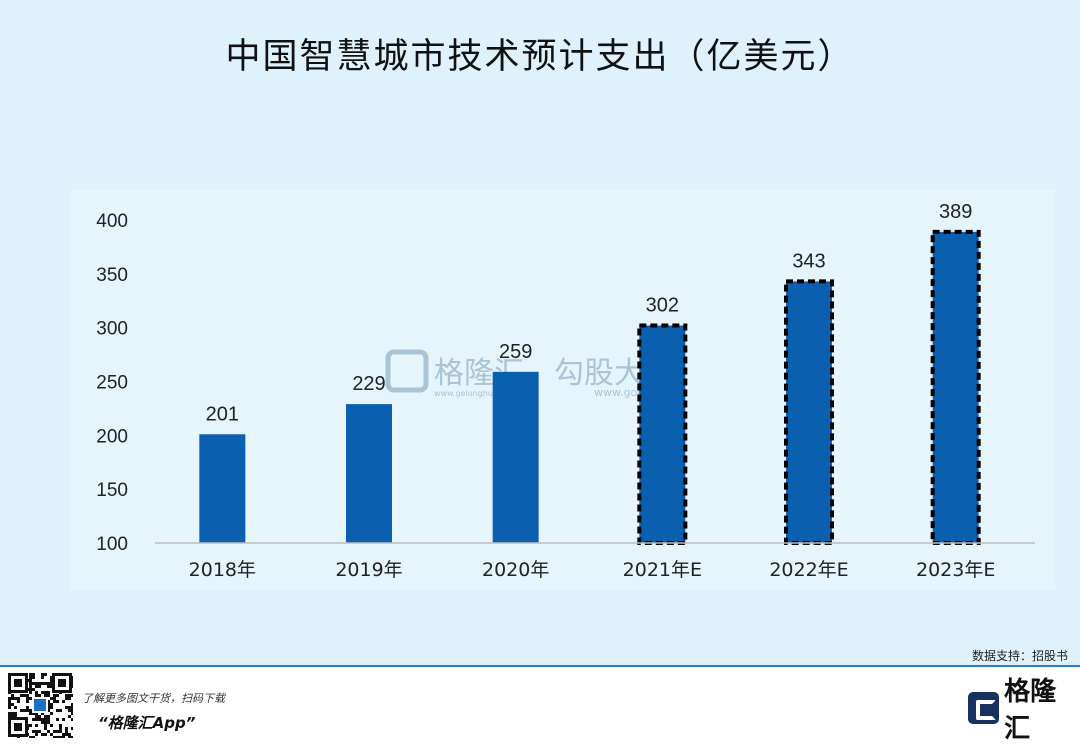 Image resolution: width=1080 pixels, height=746 pixels. What do you see at coordinates (984, 708) in the screenshot?
I see `brand-logo-icon` at bounding box center [984, 708].